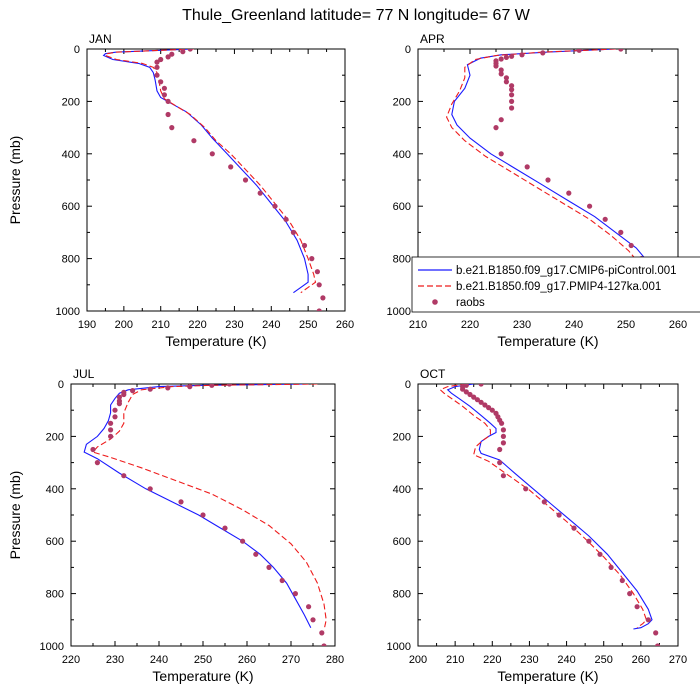 This screenshot has height=700, width=700. I want to click on x-axis-label: Temperature (K), so click(202, 676).